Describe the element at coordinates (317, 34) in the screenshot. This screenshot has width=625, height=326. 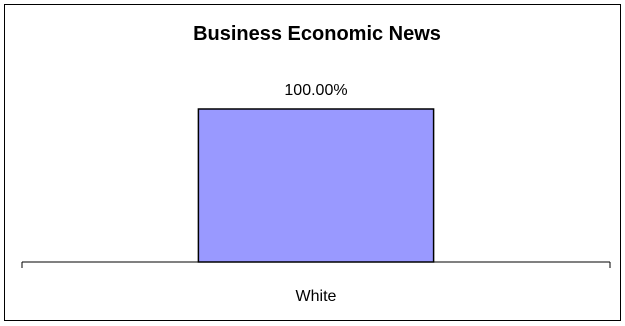
I see `chart-title: Business Economic News` at that location.